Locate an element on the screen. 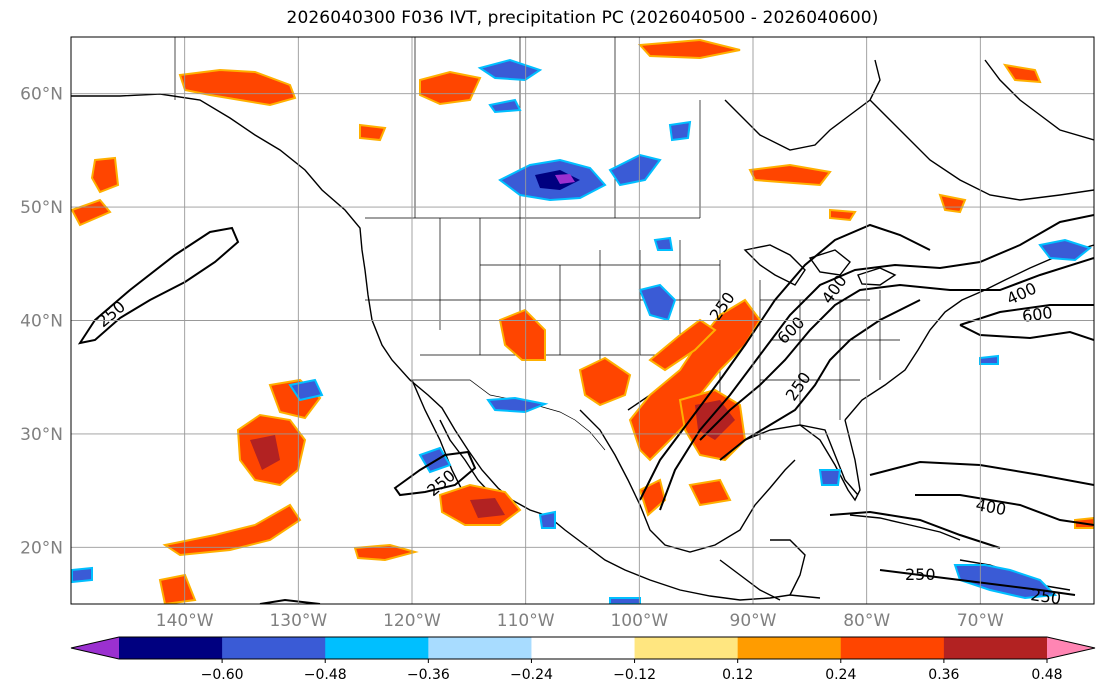  colorbar-tick-label: −0.48 is located at coordinates (325, 675).